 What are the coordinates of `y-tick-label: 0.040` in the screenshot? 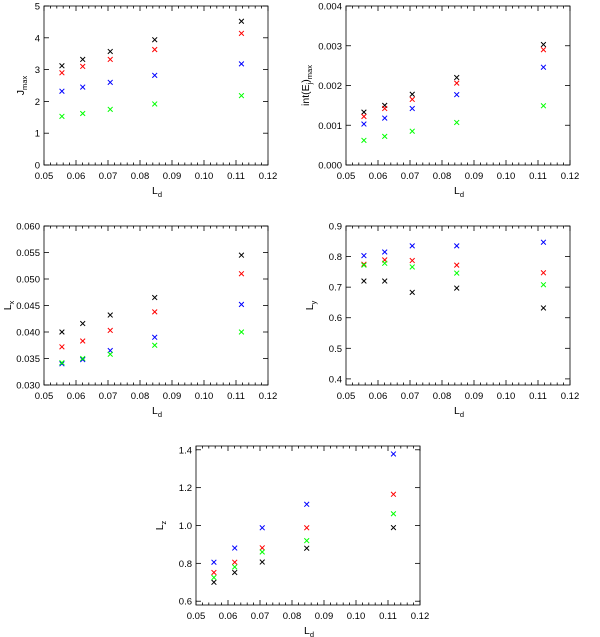 It's located at (28, 333).